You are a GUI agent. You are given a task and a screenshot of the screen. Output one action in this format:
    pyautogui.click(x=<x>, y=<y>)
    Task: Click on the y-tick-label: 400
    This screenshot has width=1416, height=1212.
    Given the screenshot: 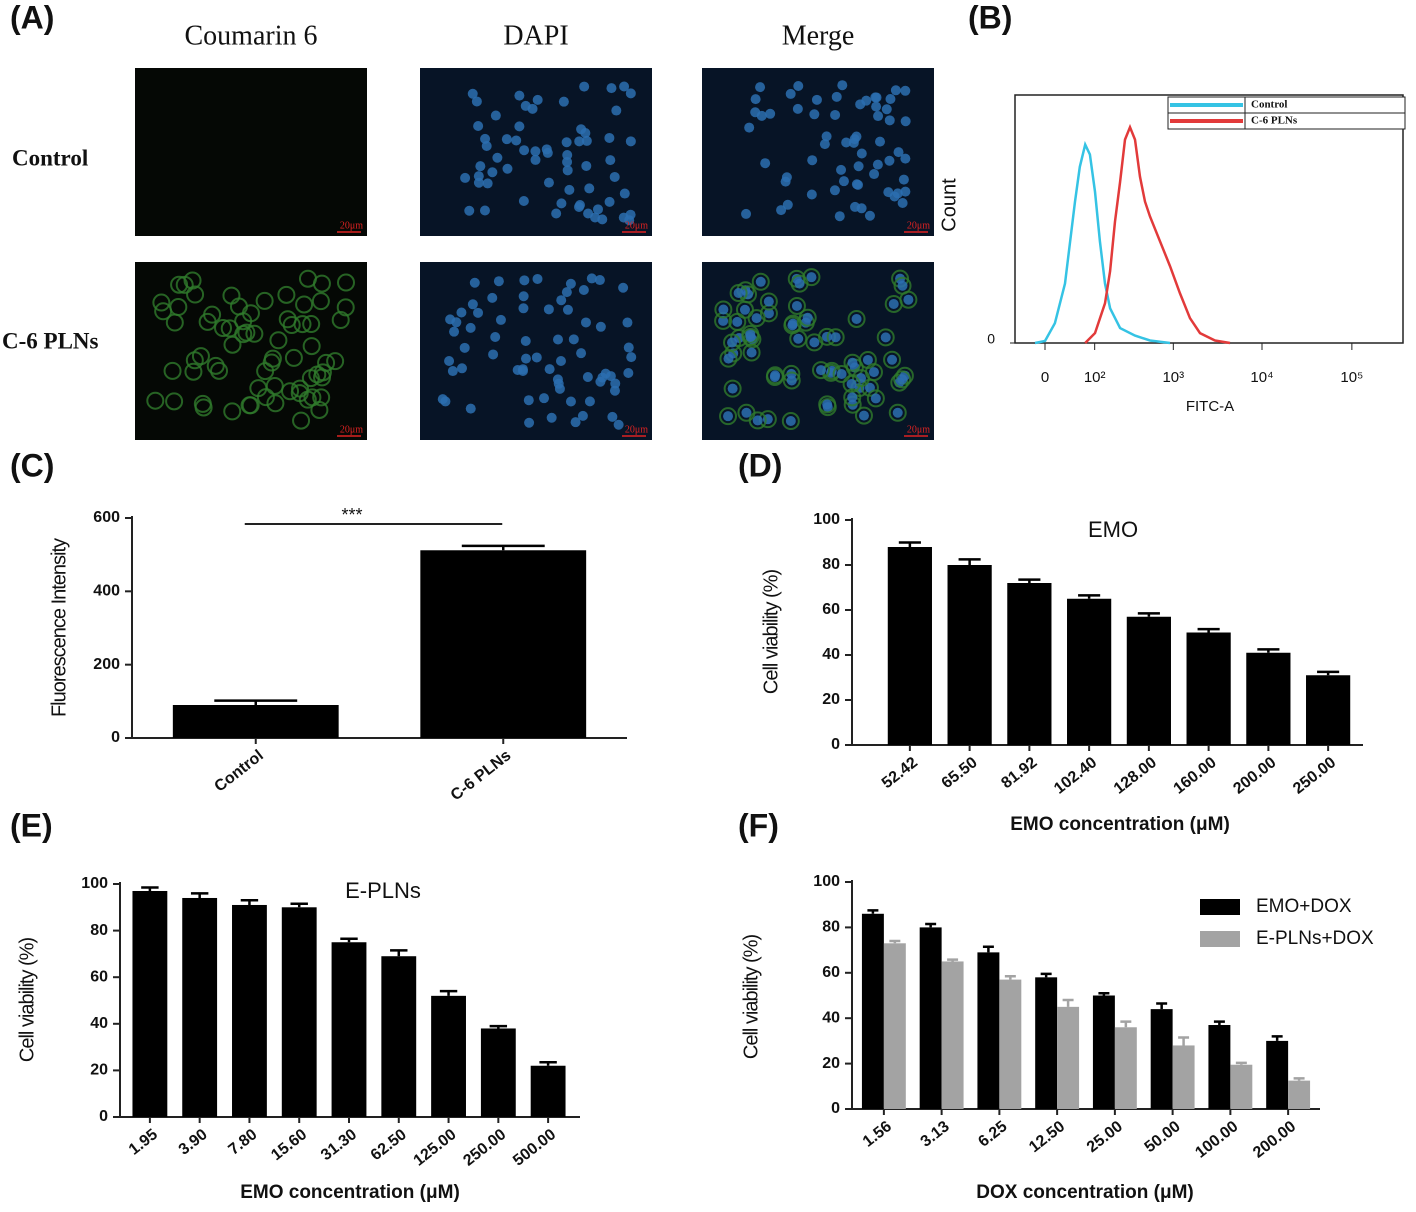 What is the action you would take?
    pyautogui.click(x=106, y=591)
    